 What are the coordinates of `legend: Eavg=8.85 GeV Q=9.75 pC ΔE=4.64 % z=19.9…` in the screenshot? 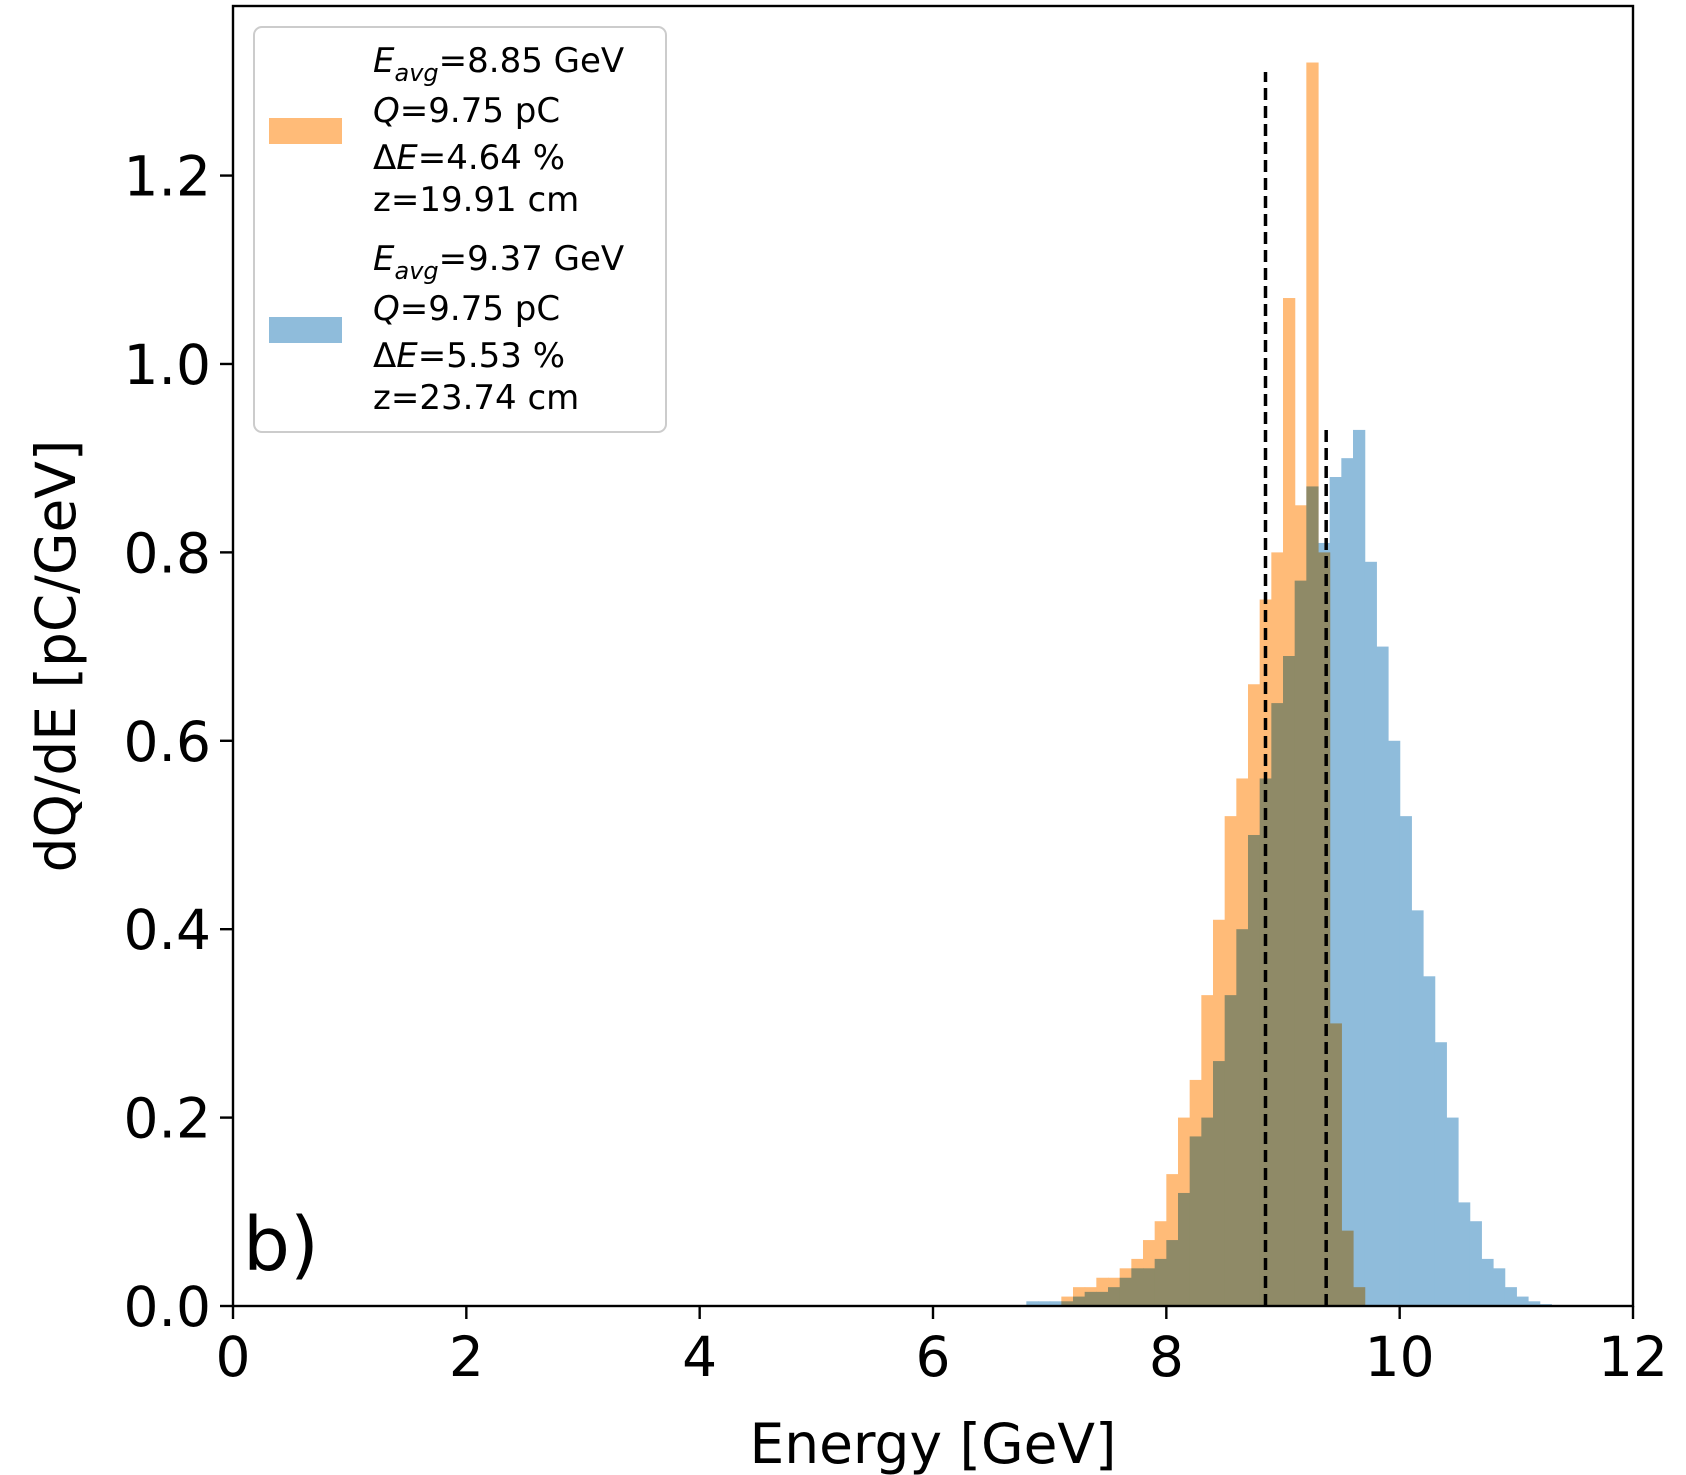 It's located at (460, 229).